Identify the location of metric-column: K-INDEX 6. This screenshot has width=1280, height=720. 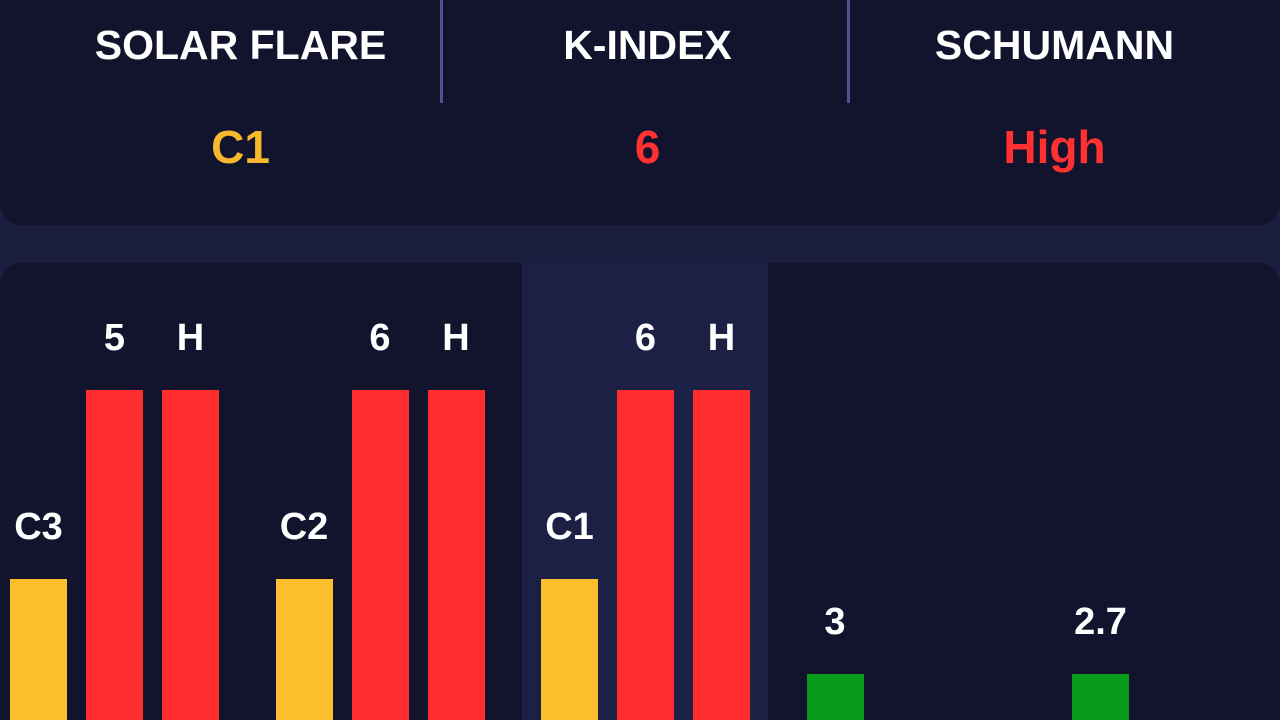
(647, 112).